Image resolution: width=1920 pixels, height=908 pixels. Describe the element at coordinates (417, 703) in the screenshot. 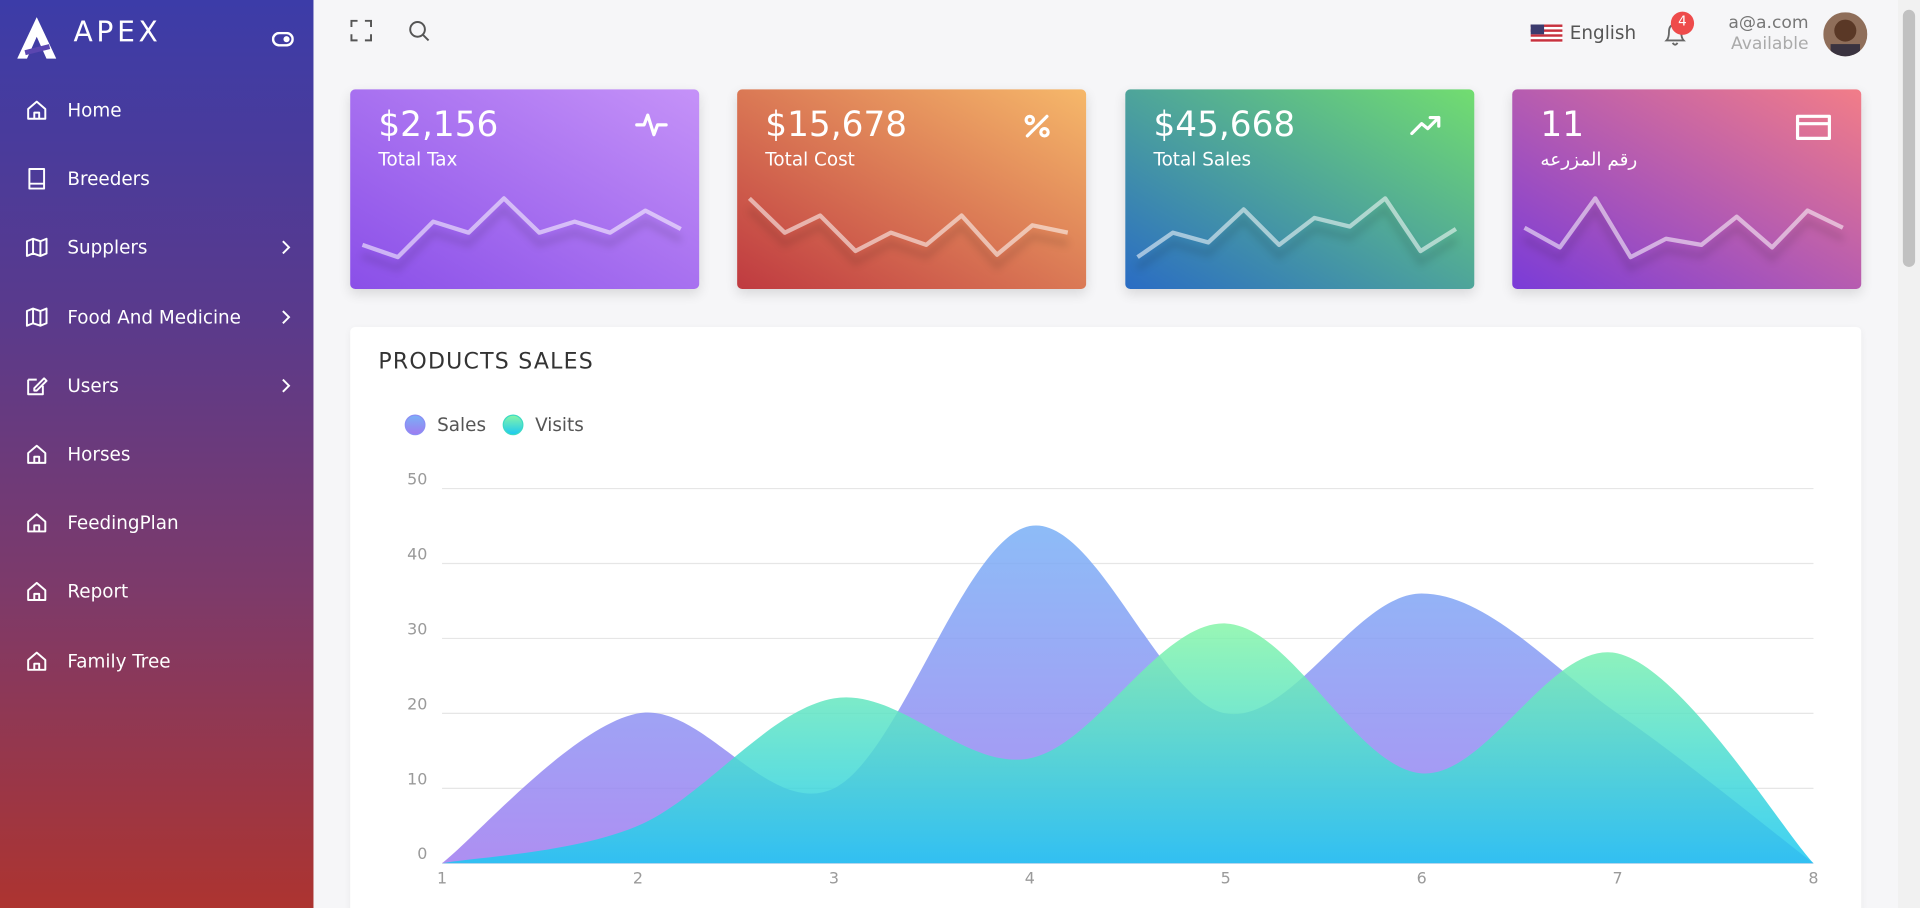

I see `y-tick-label: 20` at that location.